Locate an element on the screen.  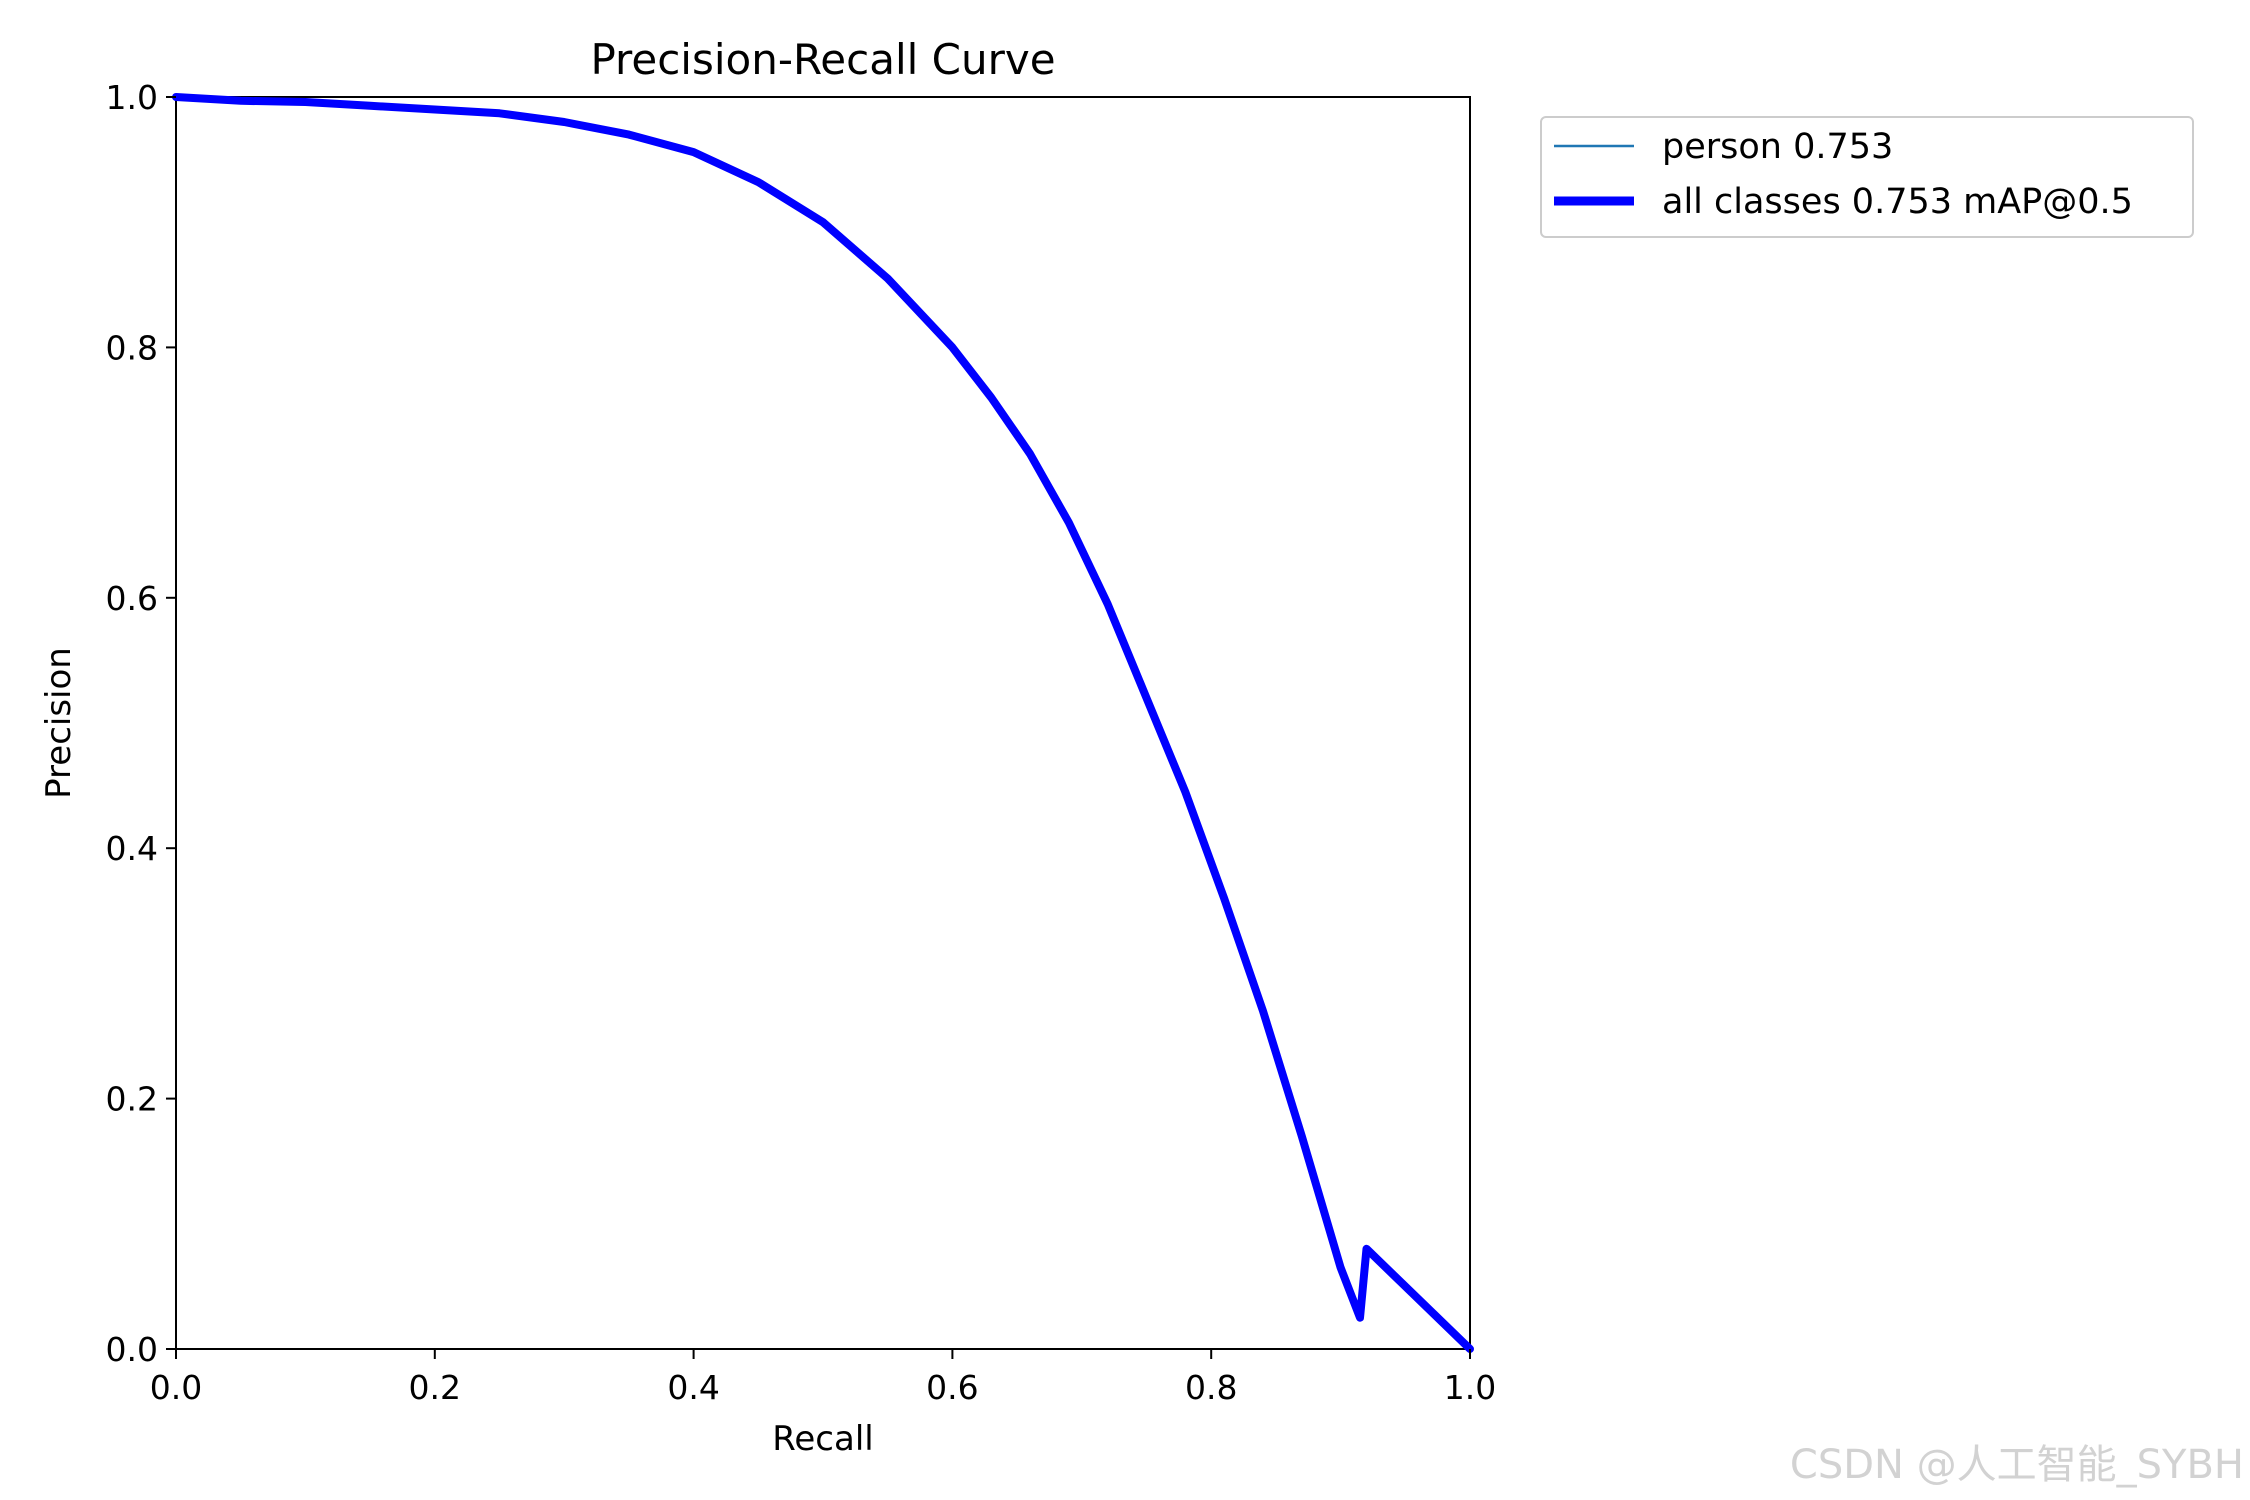
x-tick-label: 0.2 is located at coordinates (435, 1387).